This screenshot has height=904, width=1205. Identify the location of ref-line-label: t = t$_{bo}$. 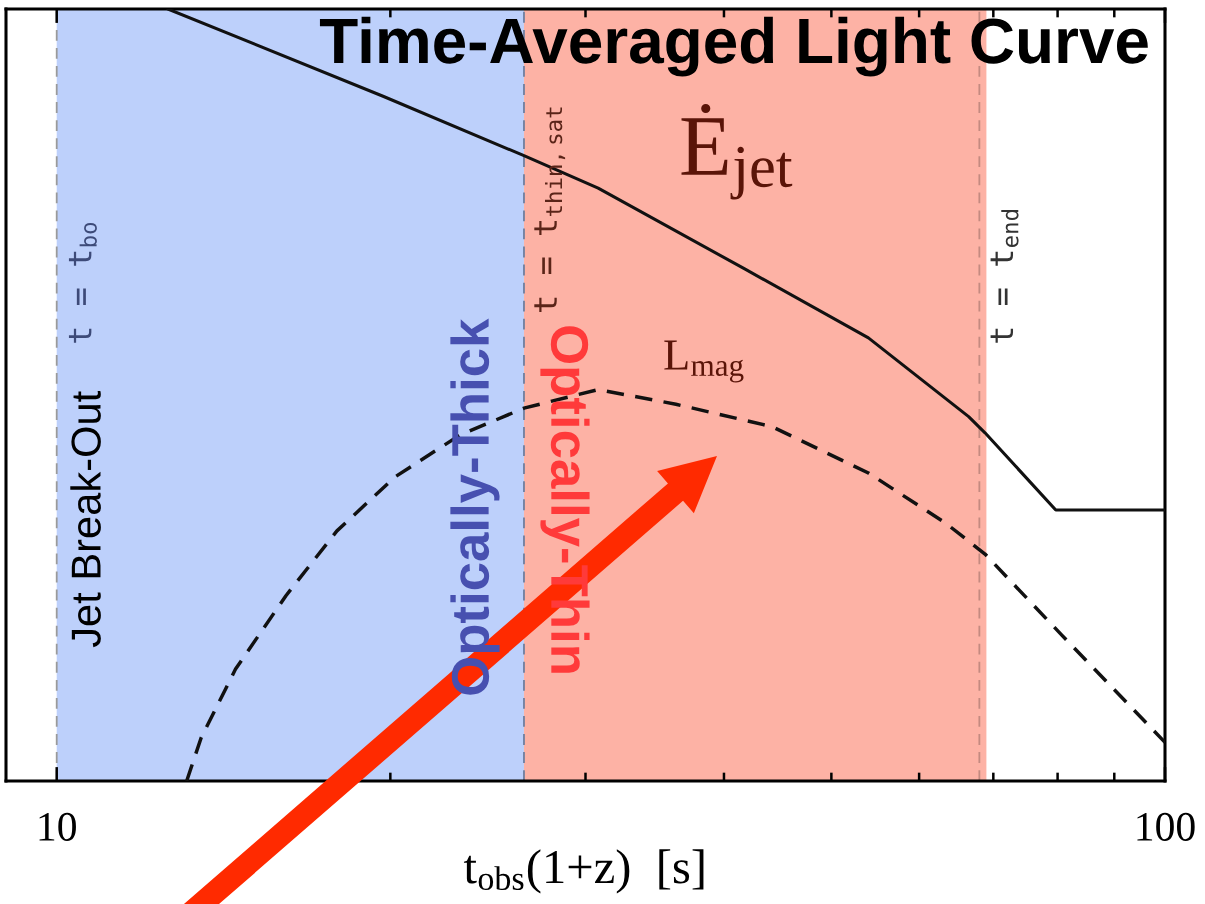
(82, 282).